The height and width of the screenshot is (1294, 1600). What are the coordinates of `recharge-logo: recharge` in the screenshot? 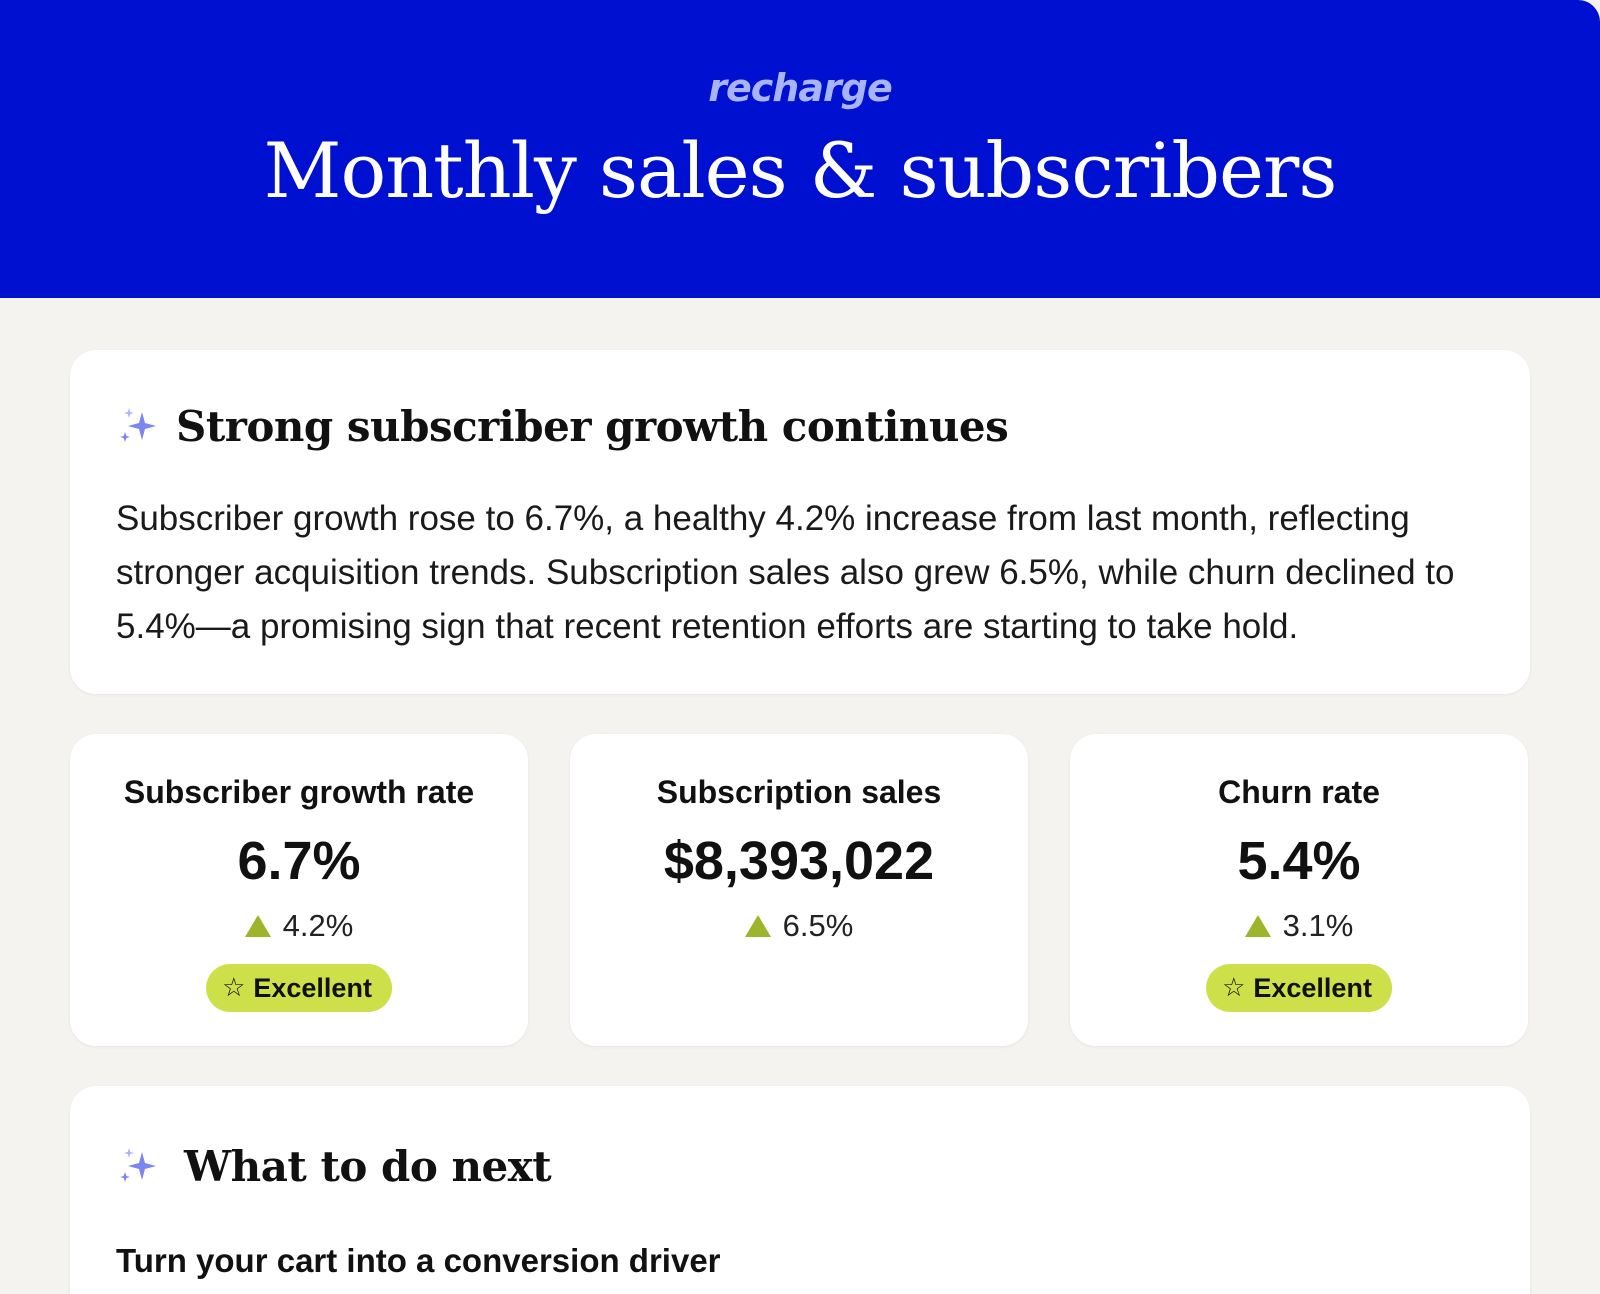 It's located at (800, 88).